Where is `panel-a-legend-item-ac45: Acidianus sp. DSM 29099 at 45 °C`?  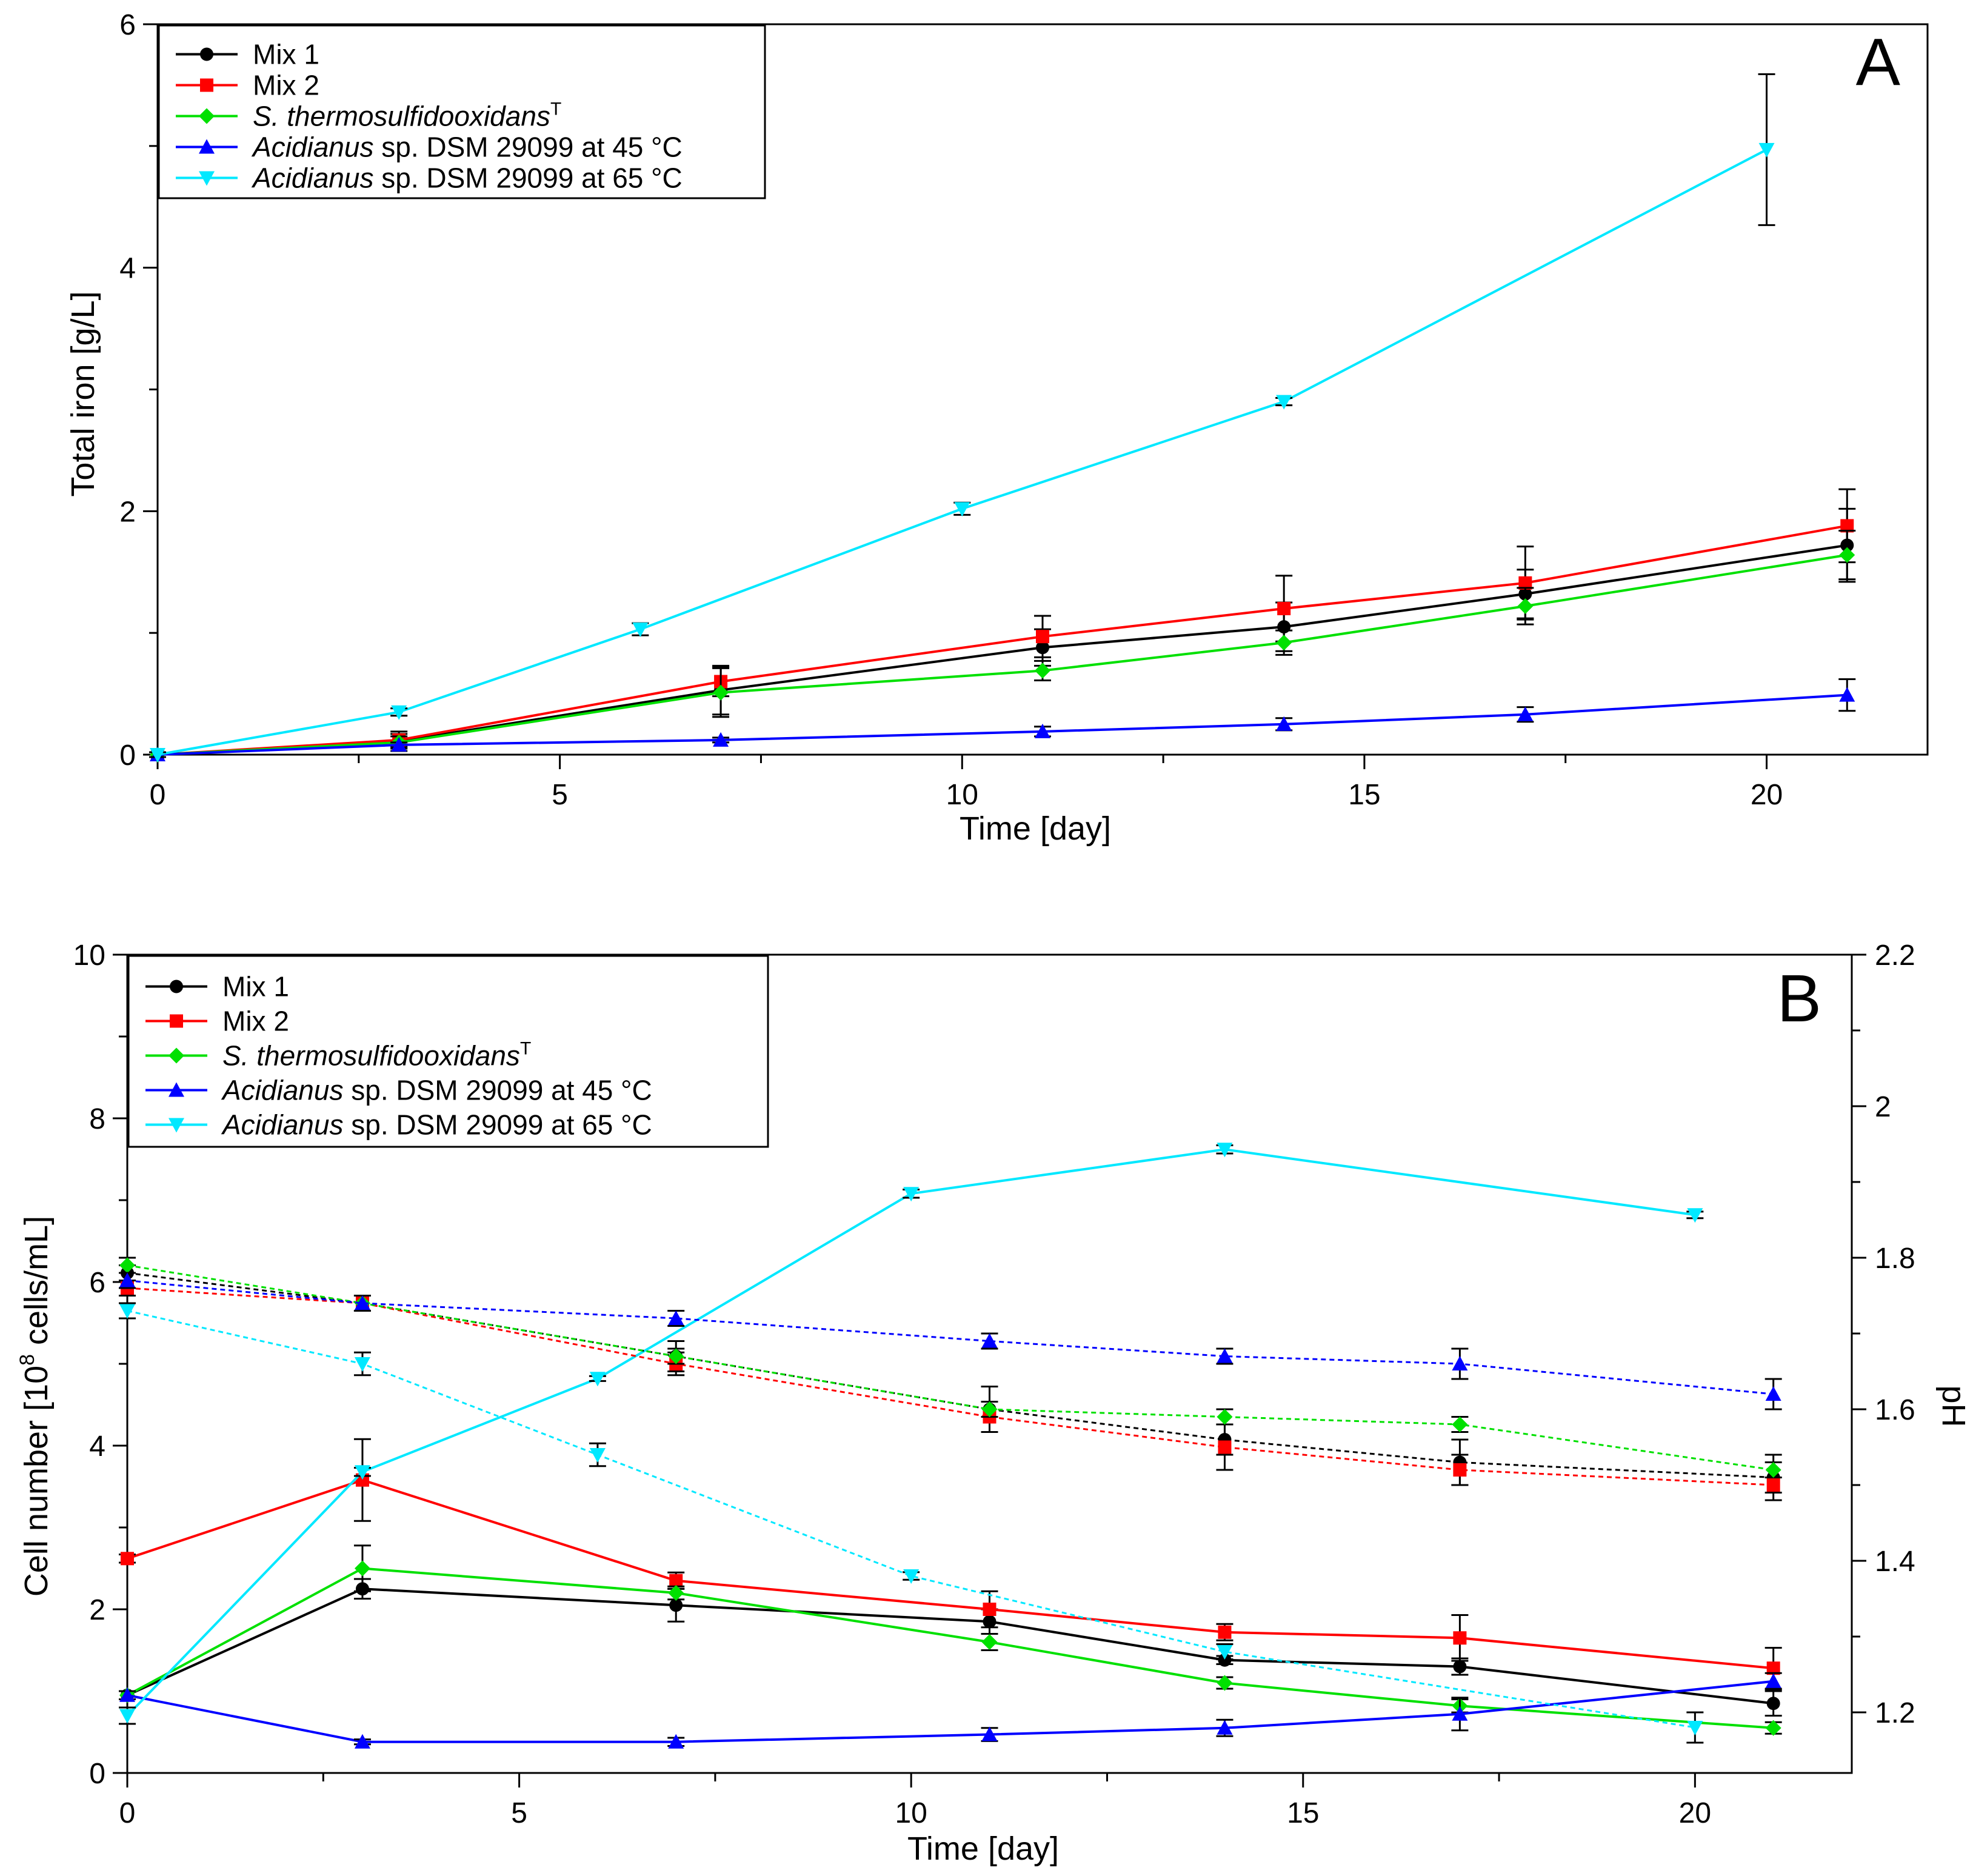 panel-a-legend-item-ac45: Acidianus sp. DSM 29099 at 45 °C is located at coordinates (429, 148).